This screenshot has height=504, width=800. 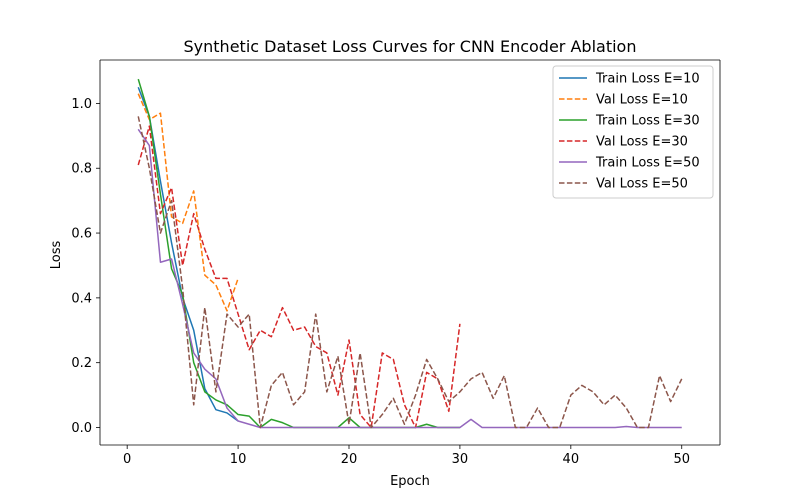 What do you see at coordinates (642, 184) in the screenshot?
I see `legend-label-6: Val Loss E=50` at bounding box center [642, 184].